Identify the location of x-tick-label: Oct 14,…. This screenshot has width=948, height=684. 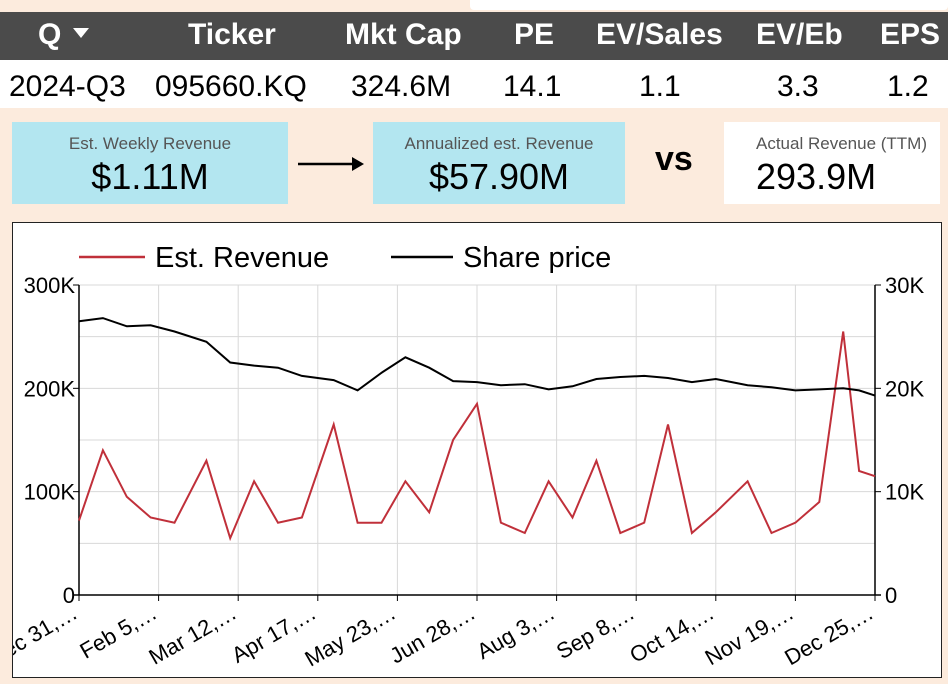
(671, 634).